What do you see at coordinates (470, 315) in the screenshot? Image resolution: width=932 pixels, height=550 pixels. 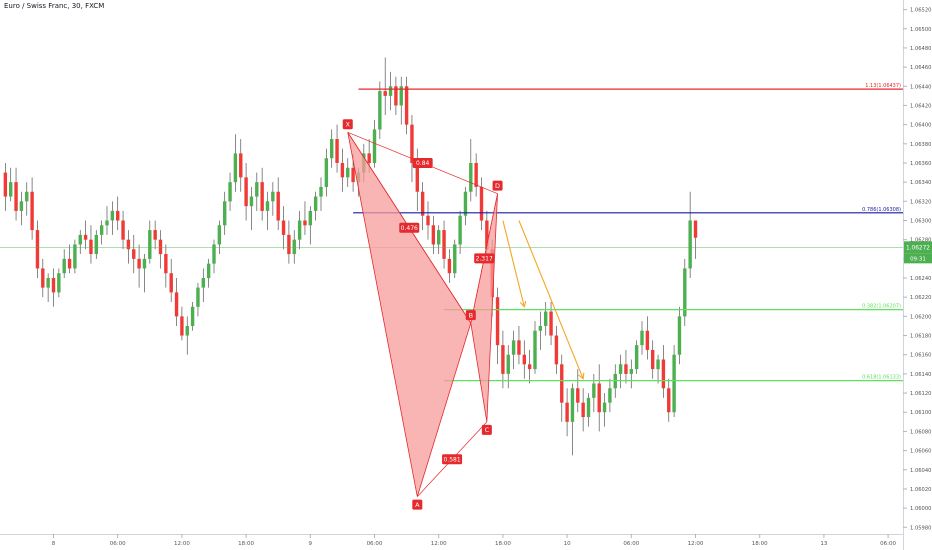 I see `pattern-point-label: B` at bounding box center [470, 315].